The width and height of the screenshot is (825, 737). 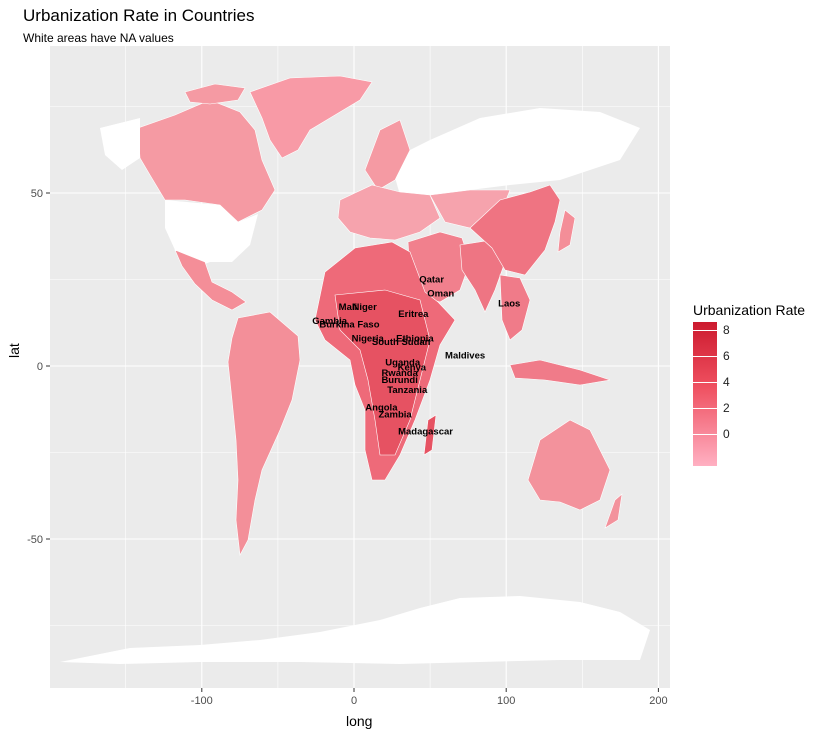 I want to click on country-label: Kenya, so click(x=412, y=368).